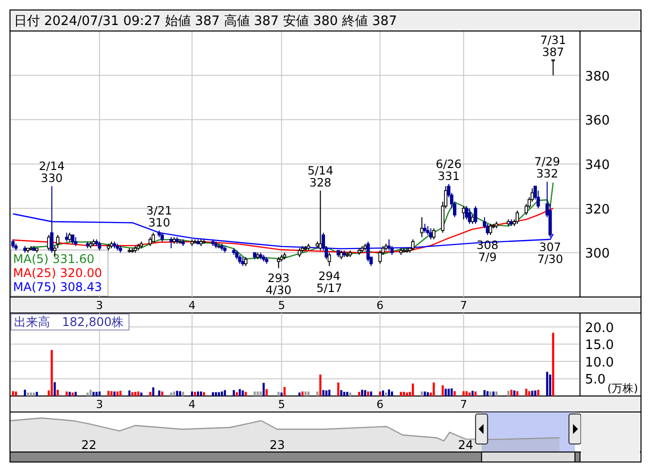 This screenshot has width=653, height=470. What do you see at coordinates (57, 273) in the screenshot?
I see `series-label: MA(25) 320.00` at bounding box center [57, 273].